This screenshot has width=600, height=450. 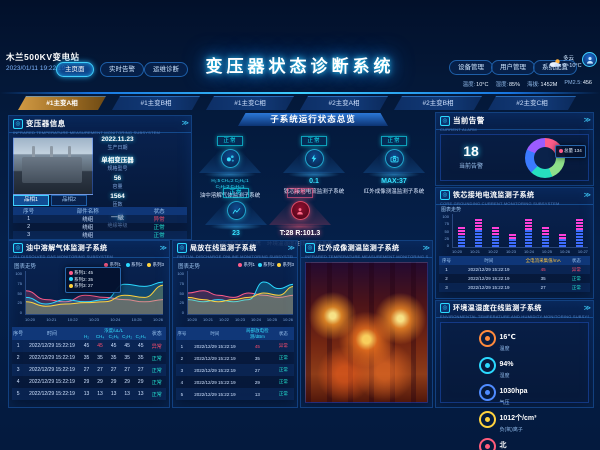 I want to click on nav-main-page: 主页面, so click(x=75, y=69).